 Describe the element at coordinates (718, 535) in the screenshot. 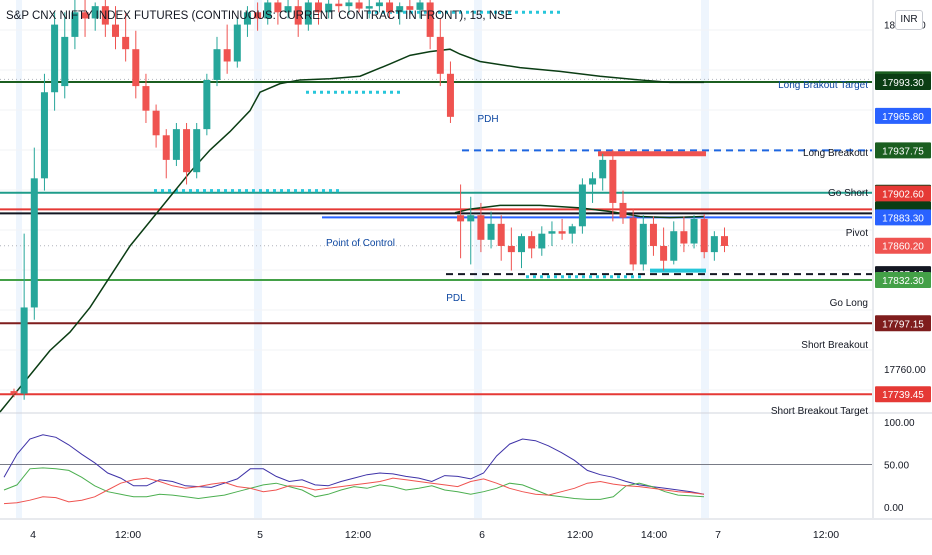

I see `time-tick-label: 7` at that location.